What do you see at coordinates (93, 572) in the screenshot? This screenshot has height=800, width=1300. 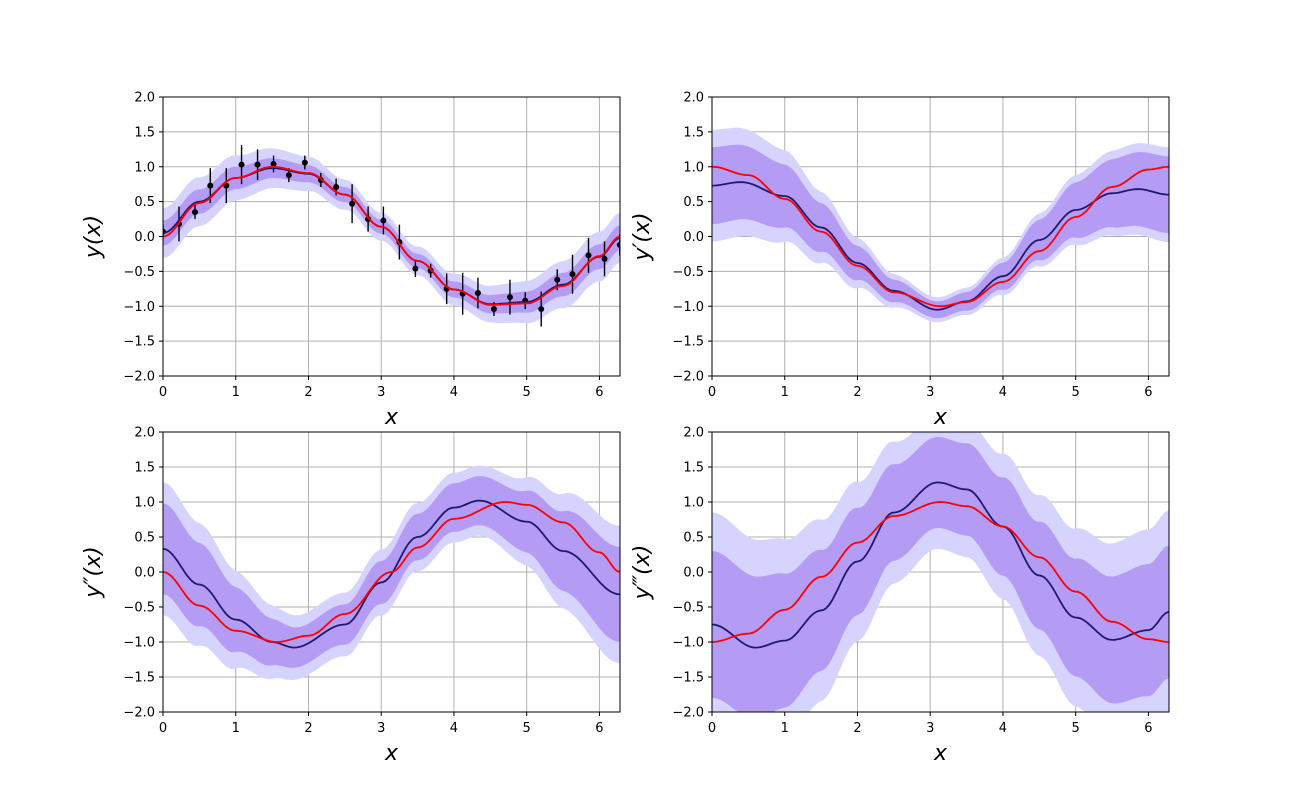 I see `y-axis-label: y″(x)` at bounding box center [93, 572].